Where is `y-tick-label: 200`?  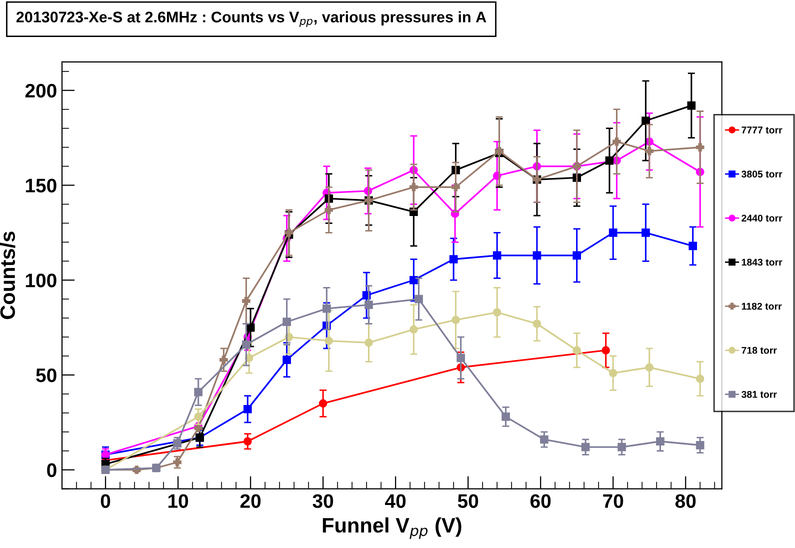
y-tick-label: 200 is located at coordinates (40, 91).